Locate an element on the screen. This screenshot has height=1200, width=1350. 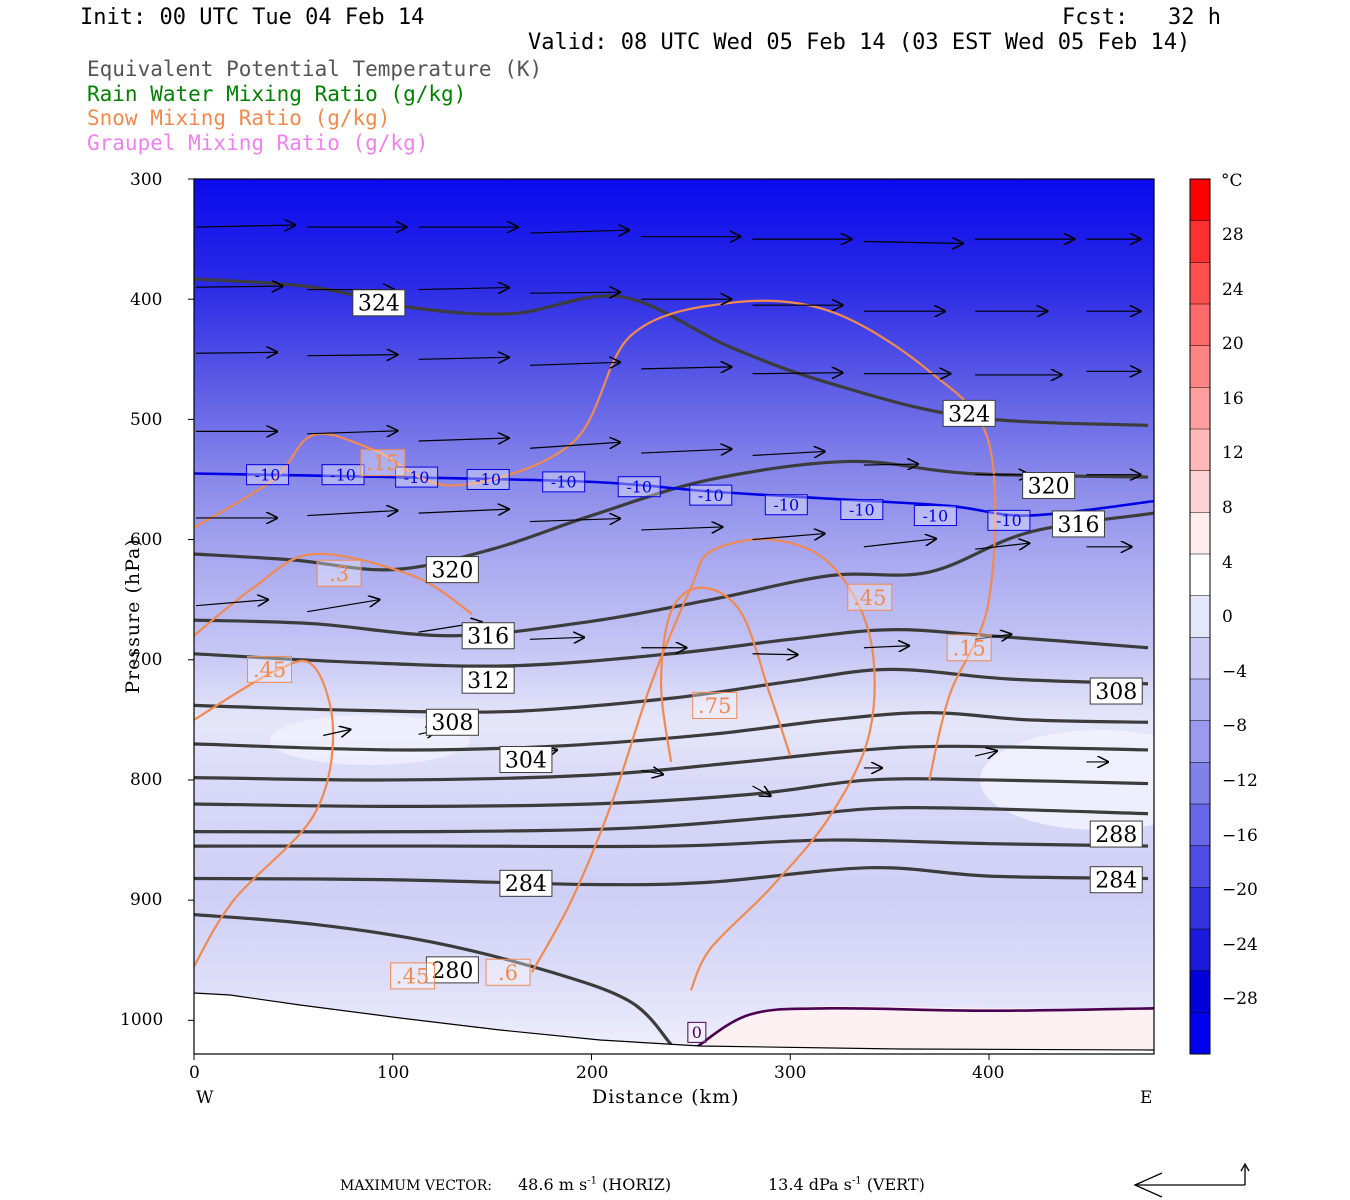
isotherm-zero-line is located at coordinates (925, 1027).